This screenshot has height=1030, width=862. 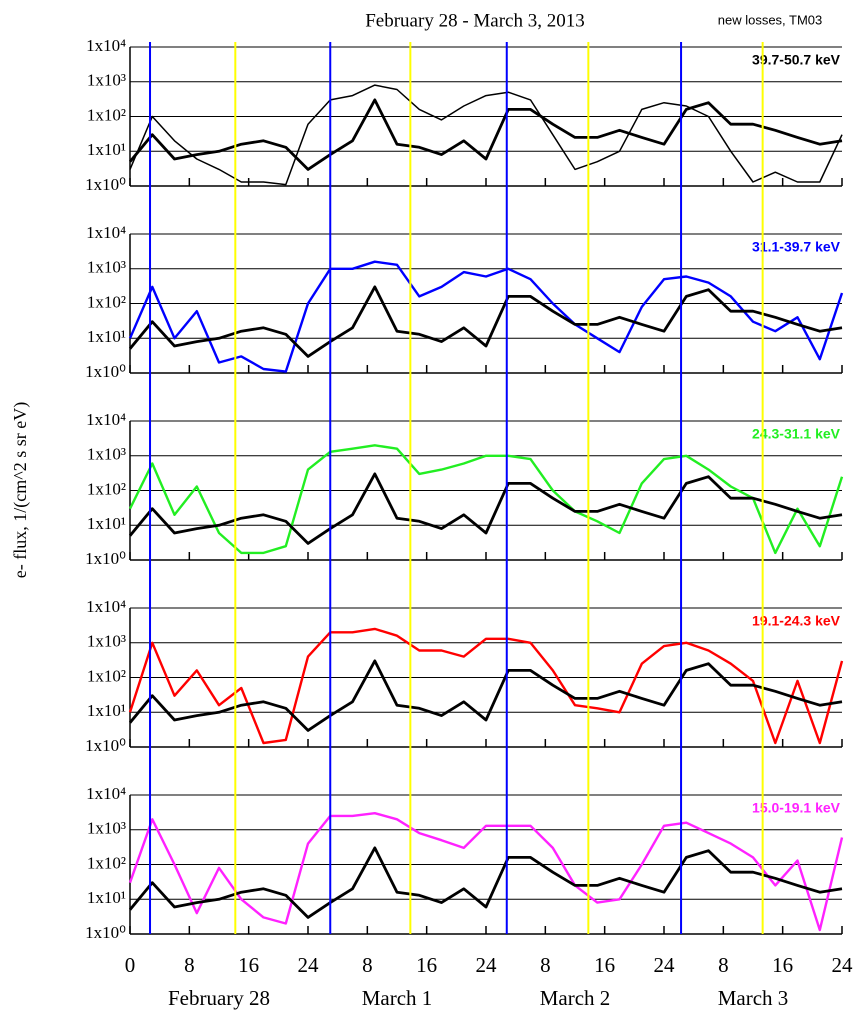 I want to click on day-label: March 2, so click(x=575, y=998).